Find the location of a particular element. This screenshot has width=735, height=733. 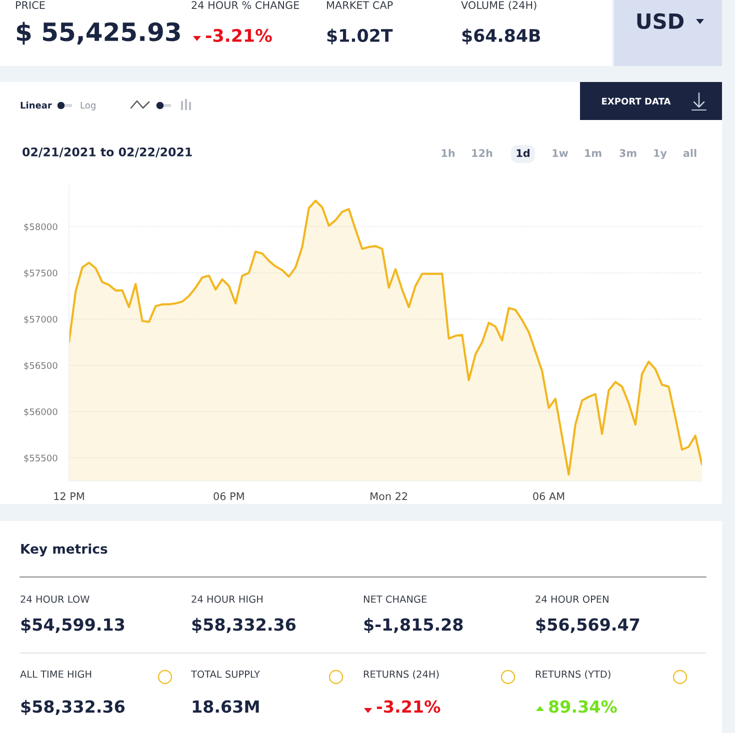

text: 24 HOUR HIGH is located at coordinates (227, 599).